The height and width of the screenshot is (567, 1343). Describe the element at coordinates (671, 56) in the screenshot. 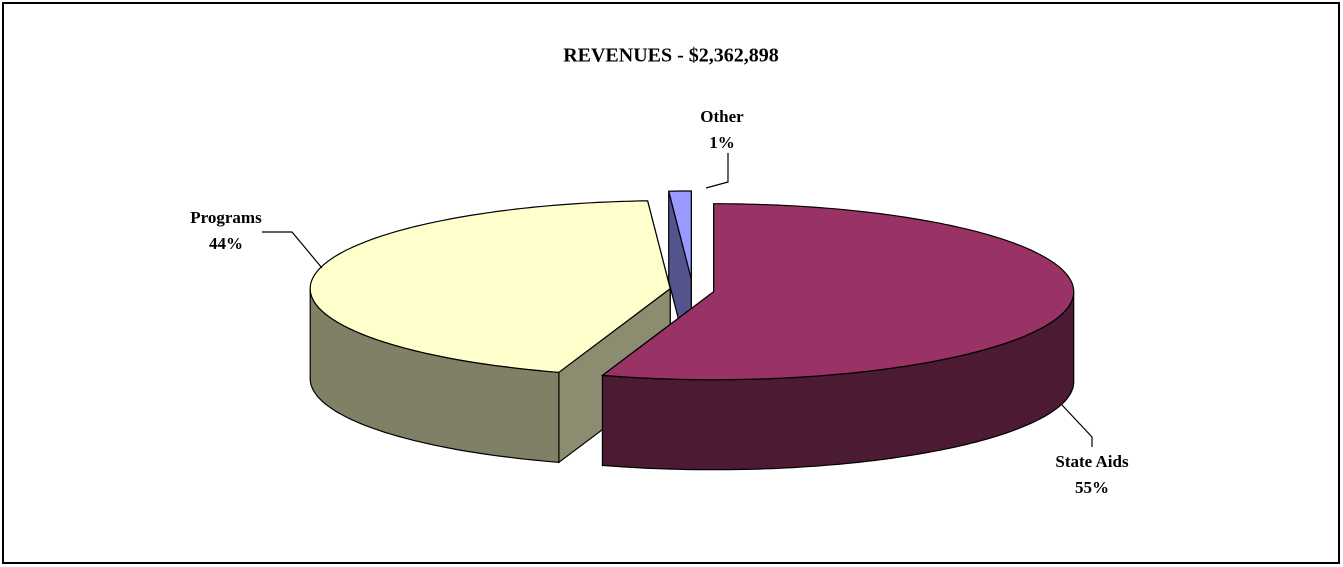

I see `chart-title: REVENUES - $2,362,898` at that location.